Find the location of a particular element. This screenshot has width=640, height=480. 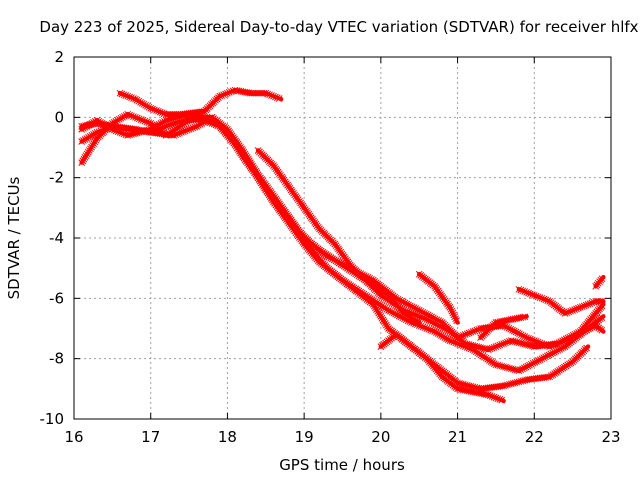

y-tick-label: -10 is located at coordinates (52, 419).